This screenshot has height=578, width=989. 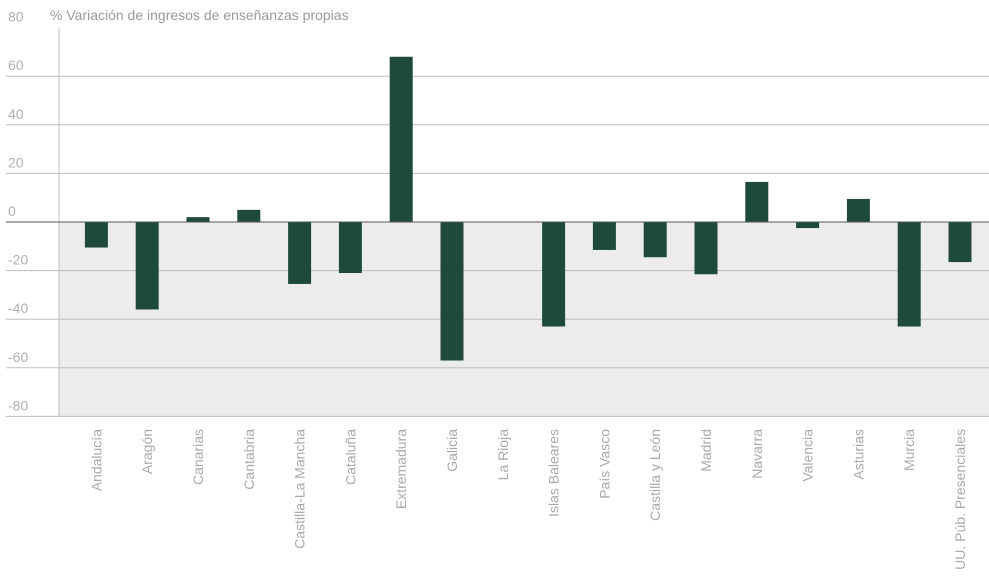 What do you see at coordinates (401, 469) in the screenshot?
I see `x-tick-label: Extremadura` at bounding box center [401, 469].